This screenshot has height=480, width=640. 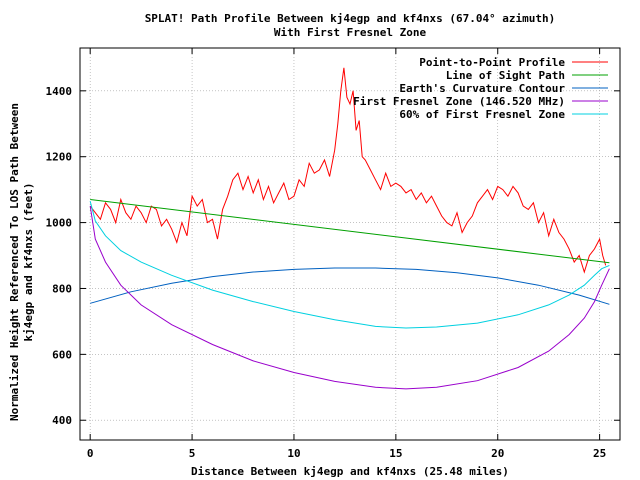 What do you see at coordinates (62, 420) in the screenshot?
I see `y-tick-label: 400` at bounding box center [62, 420].